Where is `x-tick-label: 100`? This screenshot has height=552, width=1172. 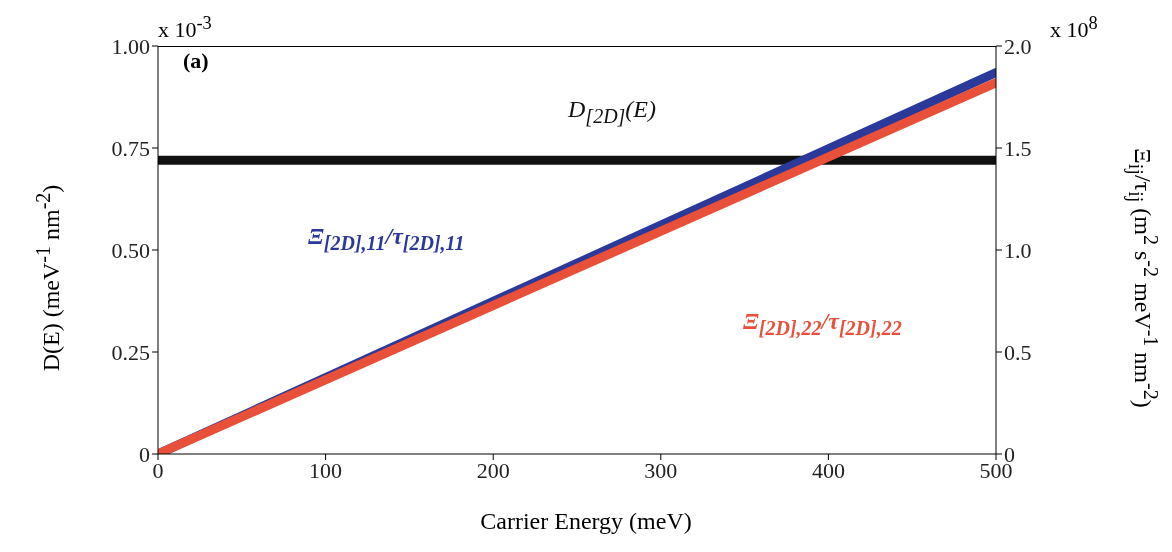 x-tick-label: 100 is located at coordinates (326, 470).